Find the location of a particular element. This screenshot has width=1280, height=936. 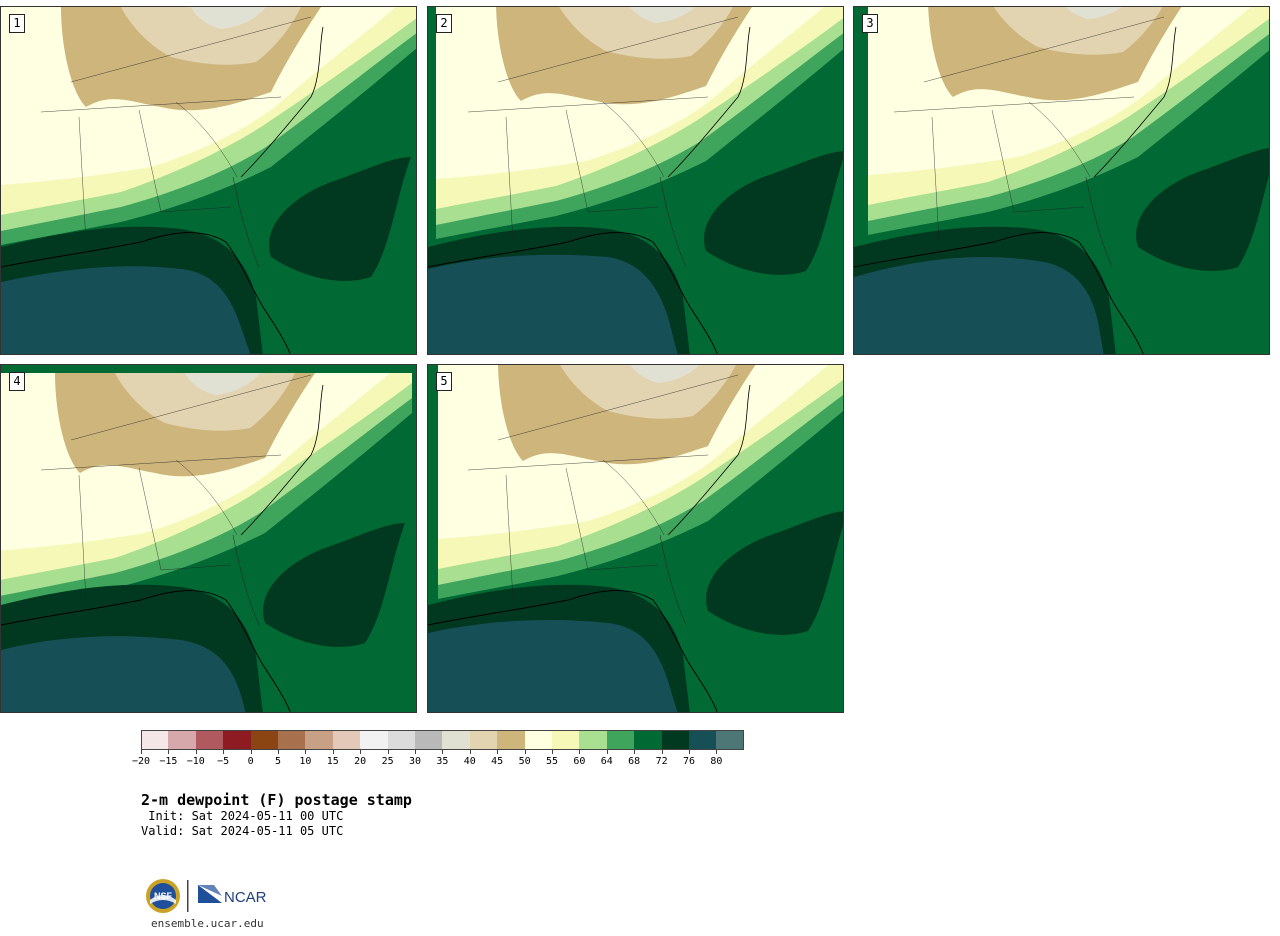

map-panel-1: 1 is located at coordinates (208, 180).